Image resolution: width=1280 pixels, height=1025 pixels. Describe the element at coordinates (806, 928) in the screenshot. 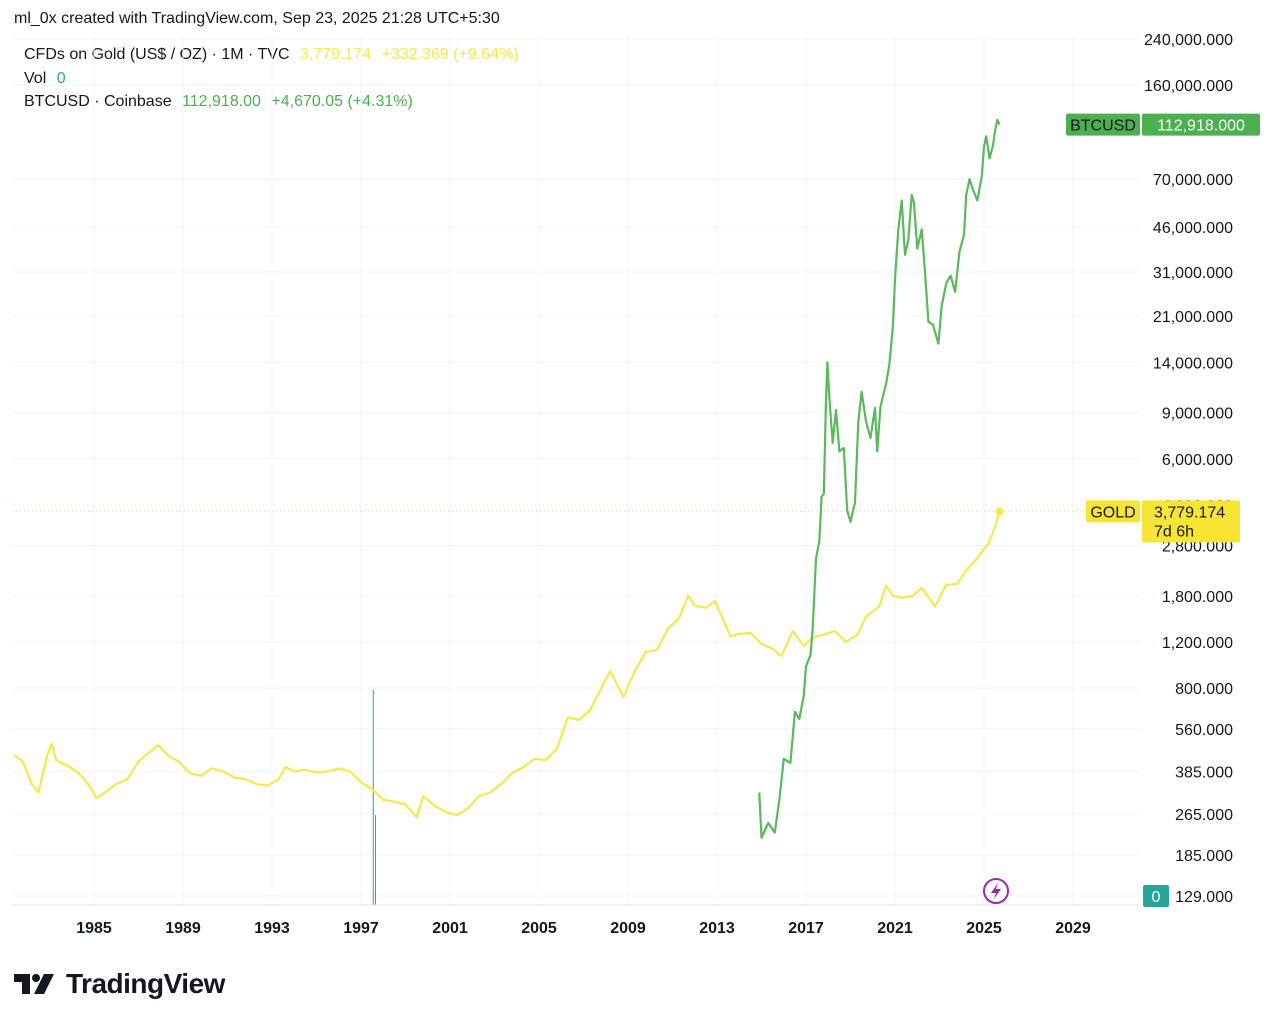

I see `x-tick-label: 2017` at that location.